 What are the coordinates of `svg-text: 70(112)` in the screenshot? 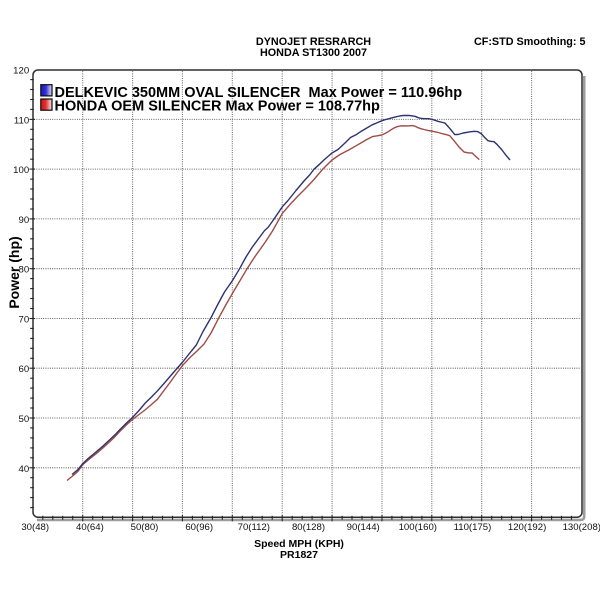 It's located at (254, 527).